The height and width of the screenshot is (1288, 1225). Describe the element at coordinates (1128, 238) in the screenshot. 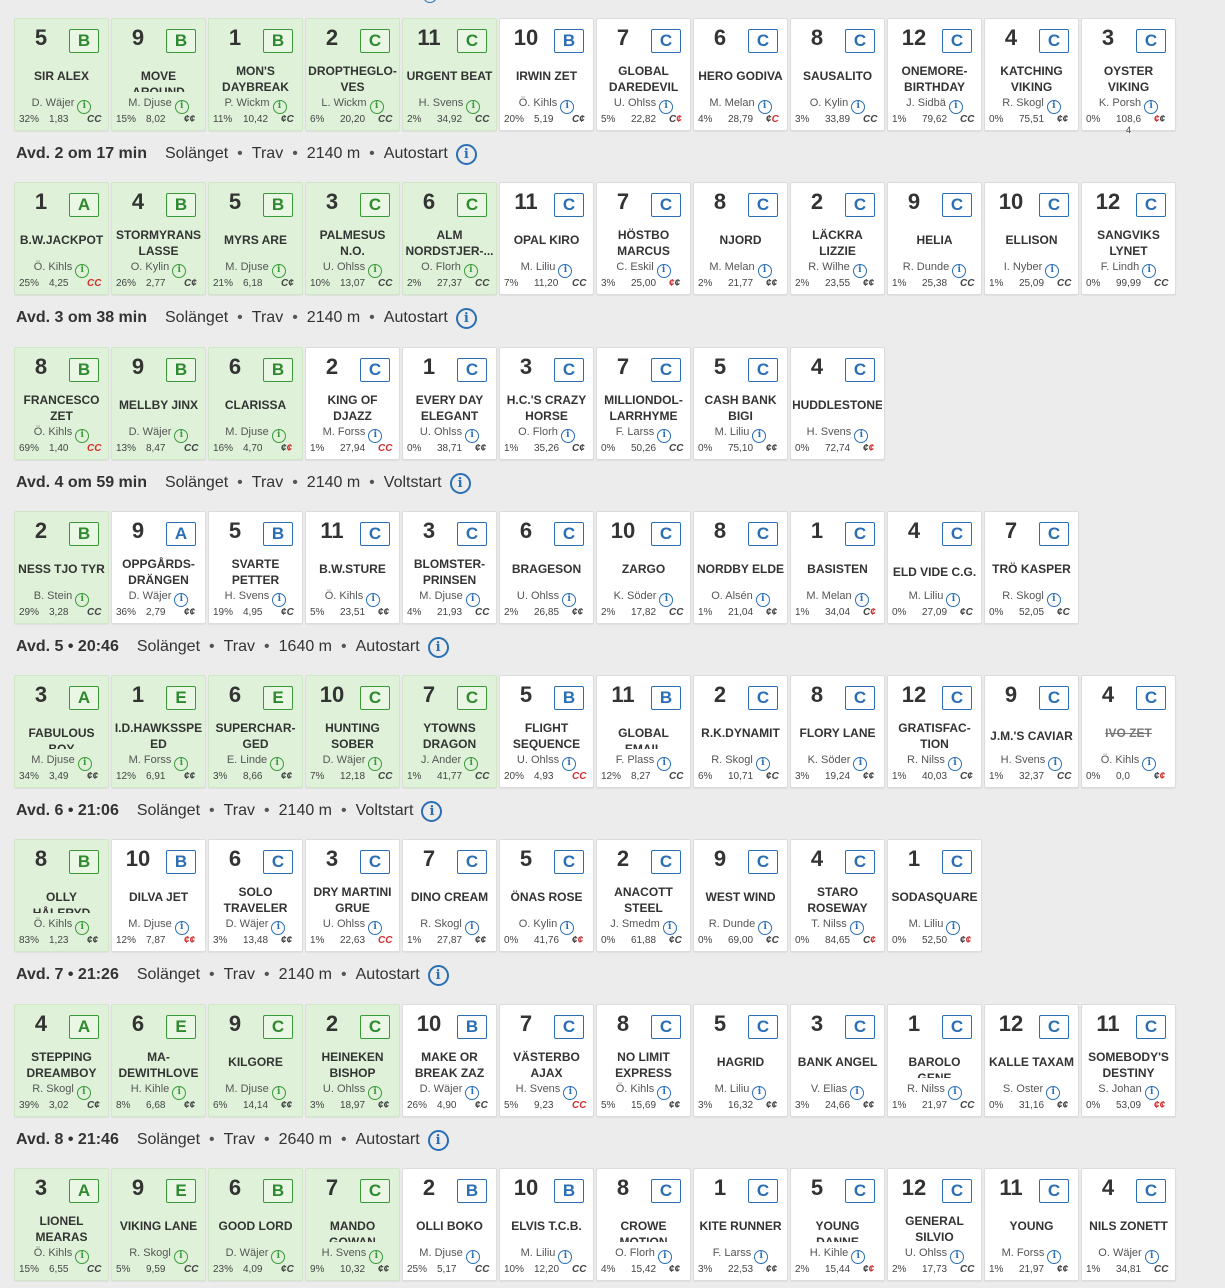

I see `horse-card: 12 C SANGVIKS LYNET F. Lindh i 0% 99,99 CC` at that location.